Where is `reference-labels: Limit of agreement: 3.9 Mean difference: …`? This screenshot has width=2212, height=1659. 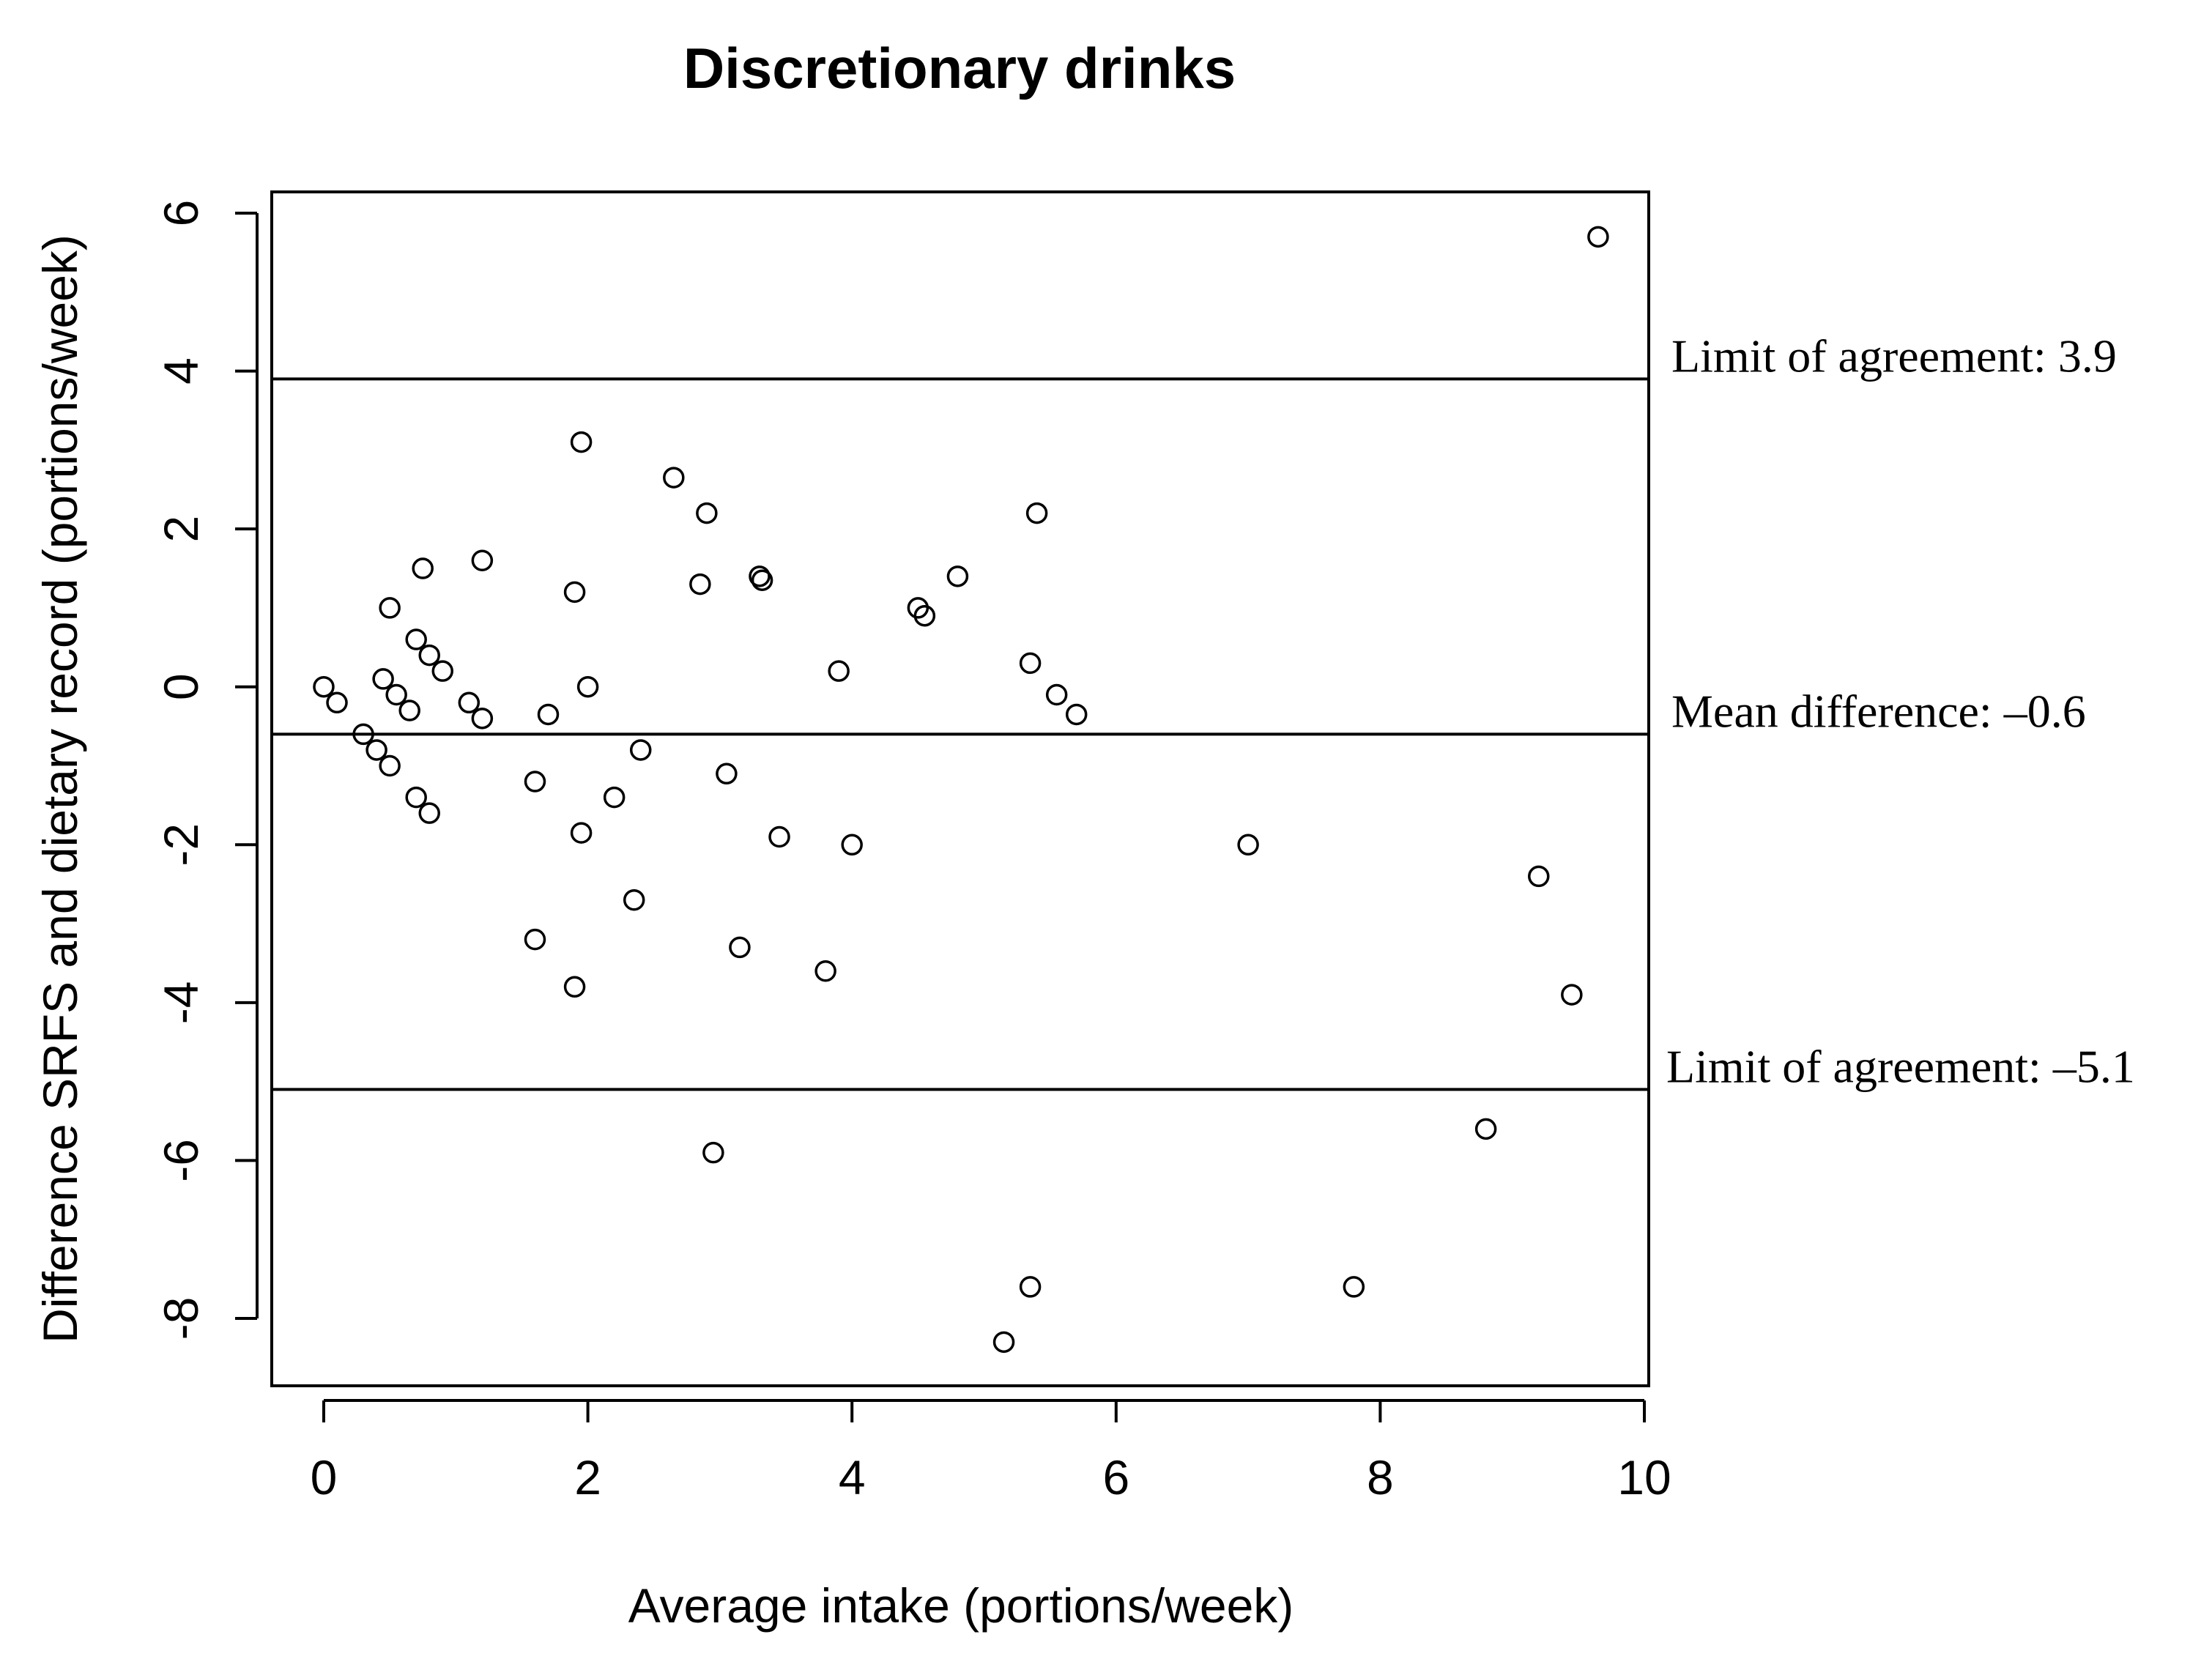
reference-labels: Limit of agreement: 3.9 Mean difference: … is located at coordinates (1900, 711).